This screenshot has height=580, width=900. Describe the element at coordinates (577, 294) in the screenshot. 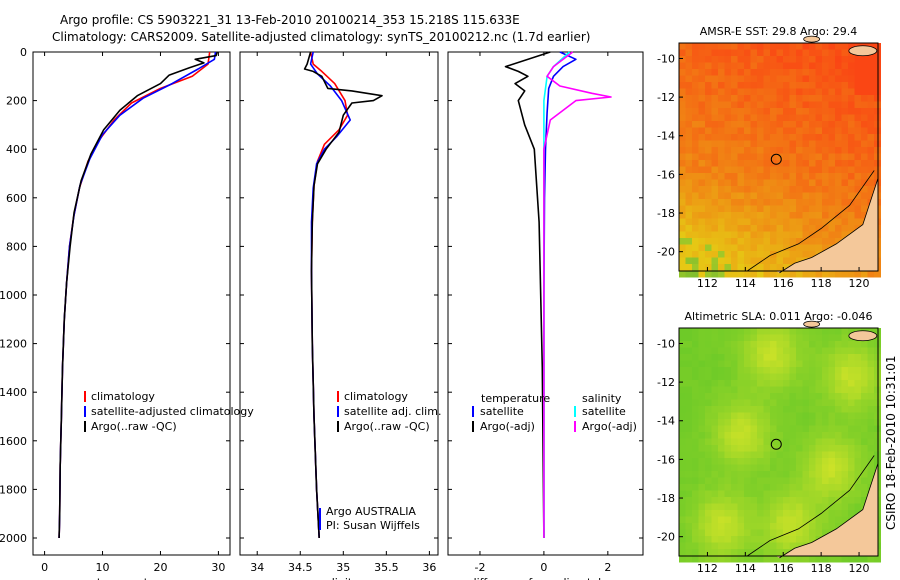

I see `series-line` at that location.